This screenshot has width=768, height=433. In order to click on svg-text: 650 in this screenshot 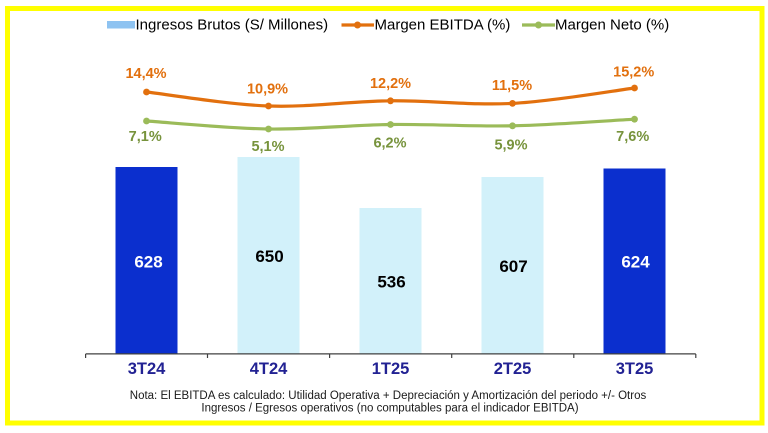, I will do `click(269, 256)`.